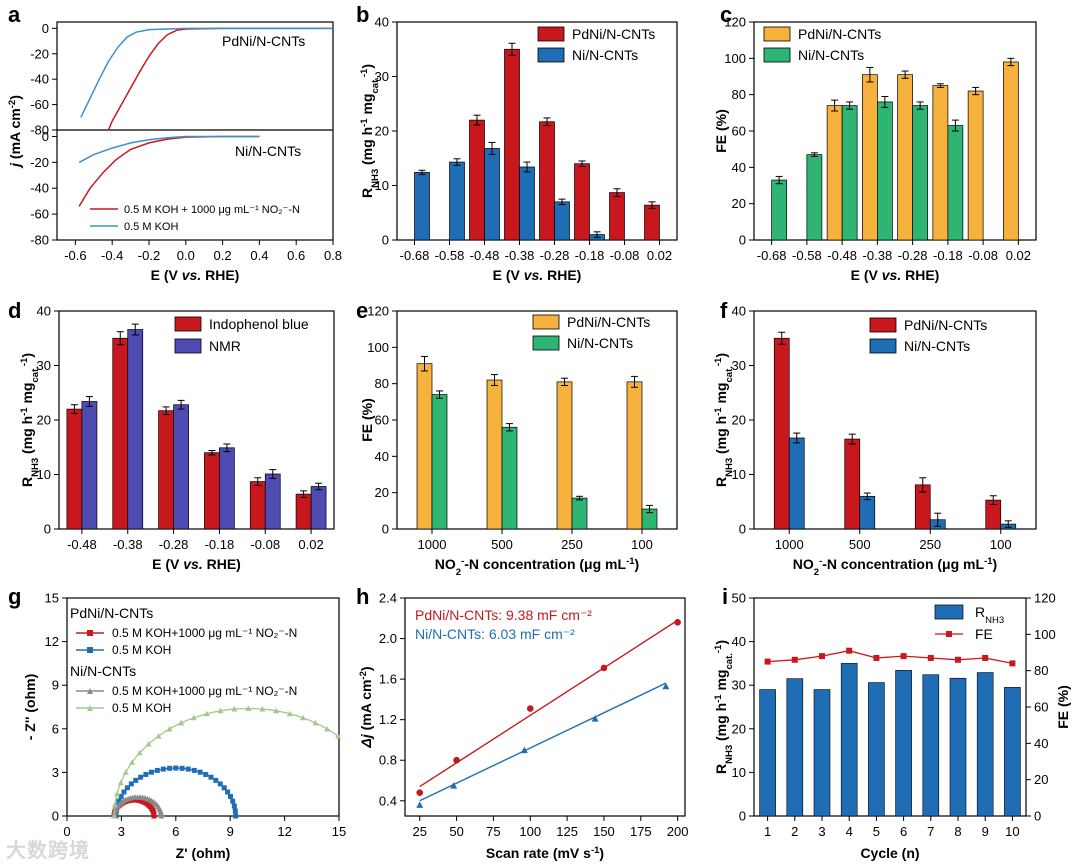 This screenshot has height=868, width=1080. I want to click on y-tick-label-f: 10, so click(739, 474).